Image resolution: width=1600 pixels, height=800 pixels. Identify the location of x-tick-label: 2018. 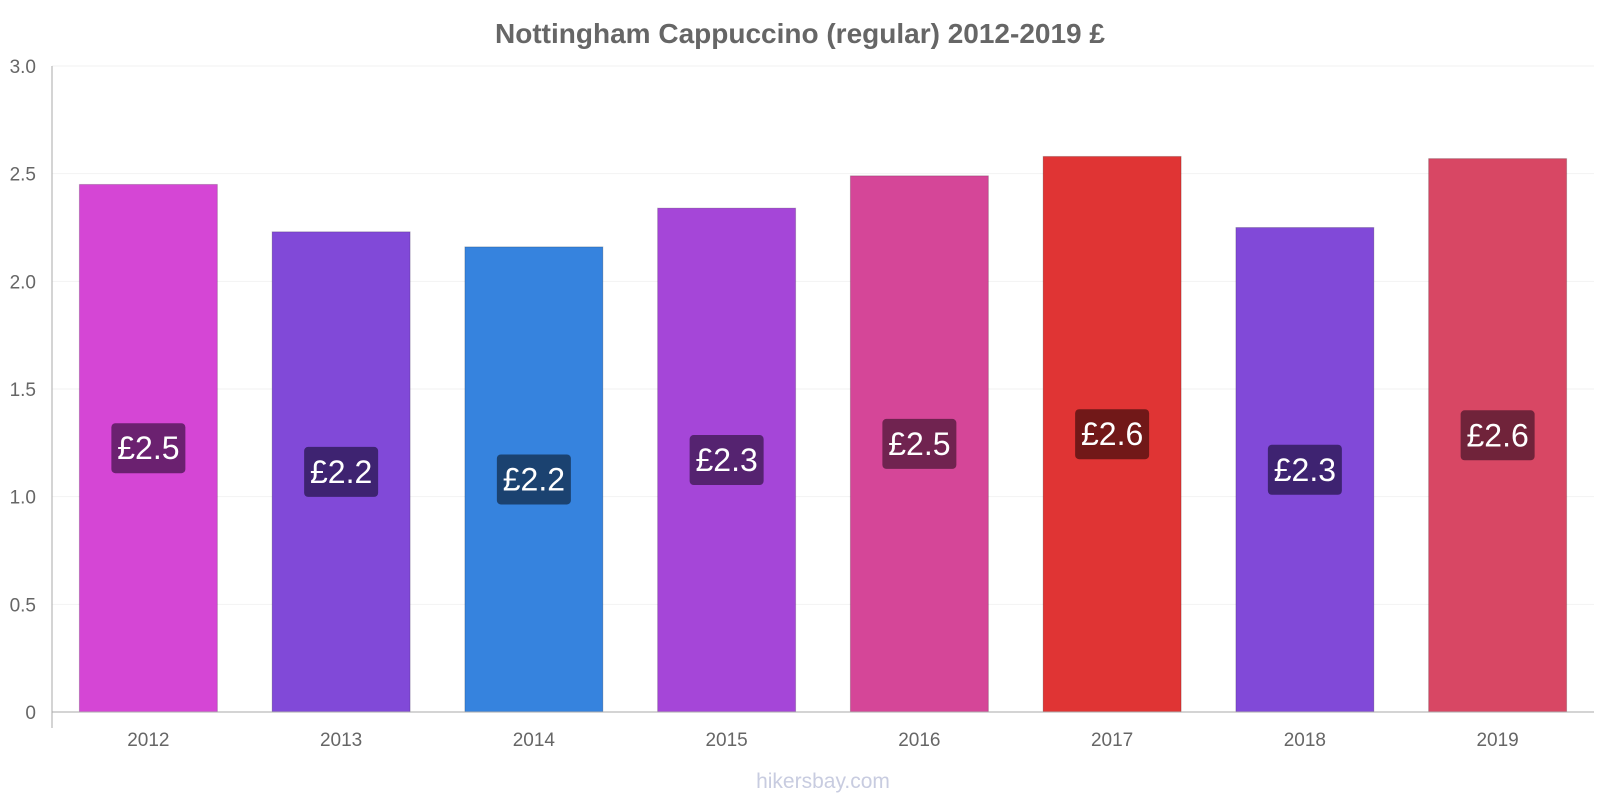
(1305, 740).